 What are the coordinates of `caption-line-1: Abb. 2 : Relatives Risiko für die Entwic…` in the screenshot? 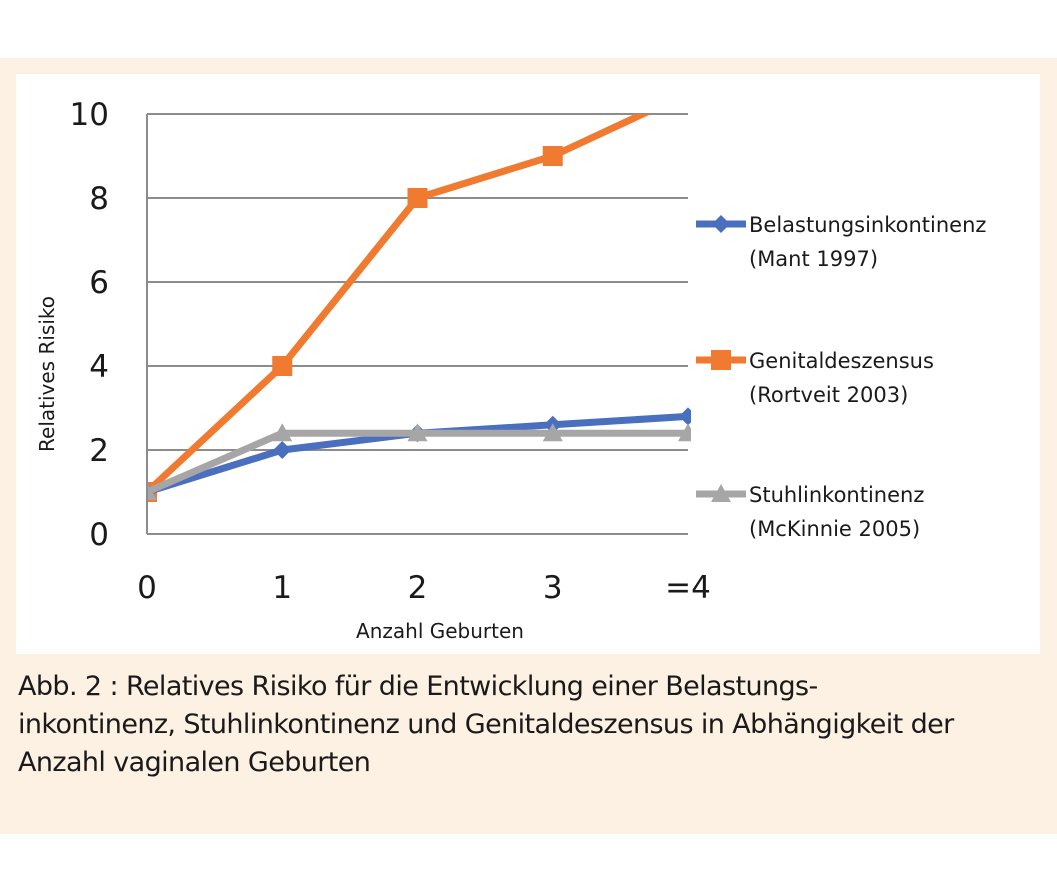 It's located at (418, 686).